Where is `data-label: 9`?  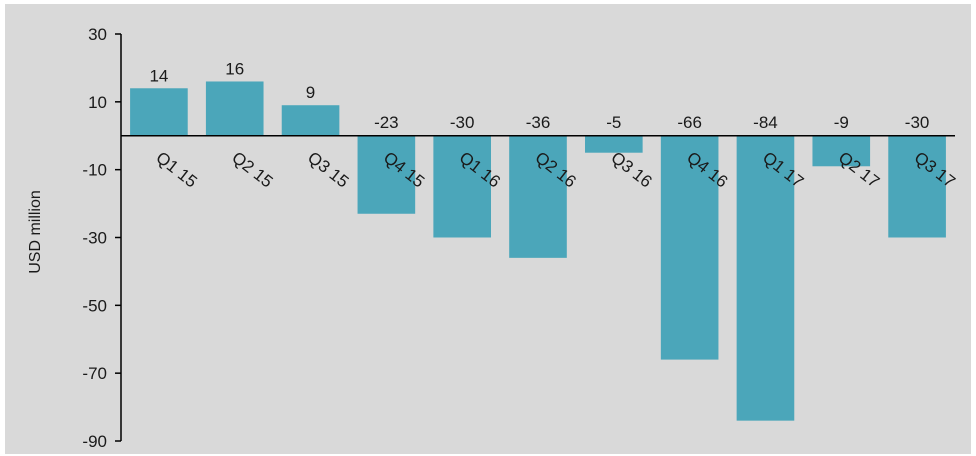 data-label: 9 is located at coordinates (310, 92).